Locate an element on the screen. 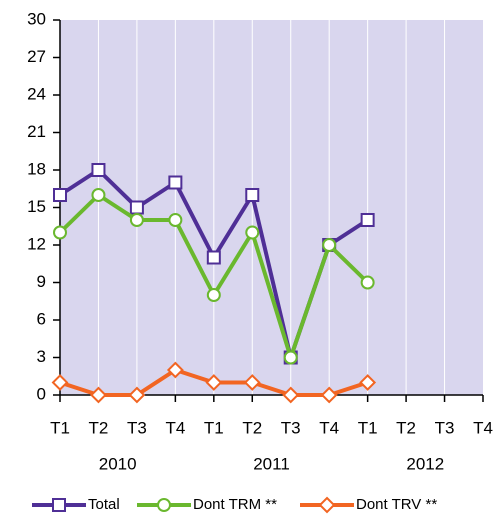  y-tick-label: 0 is located at coordinates (41, 393).